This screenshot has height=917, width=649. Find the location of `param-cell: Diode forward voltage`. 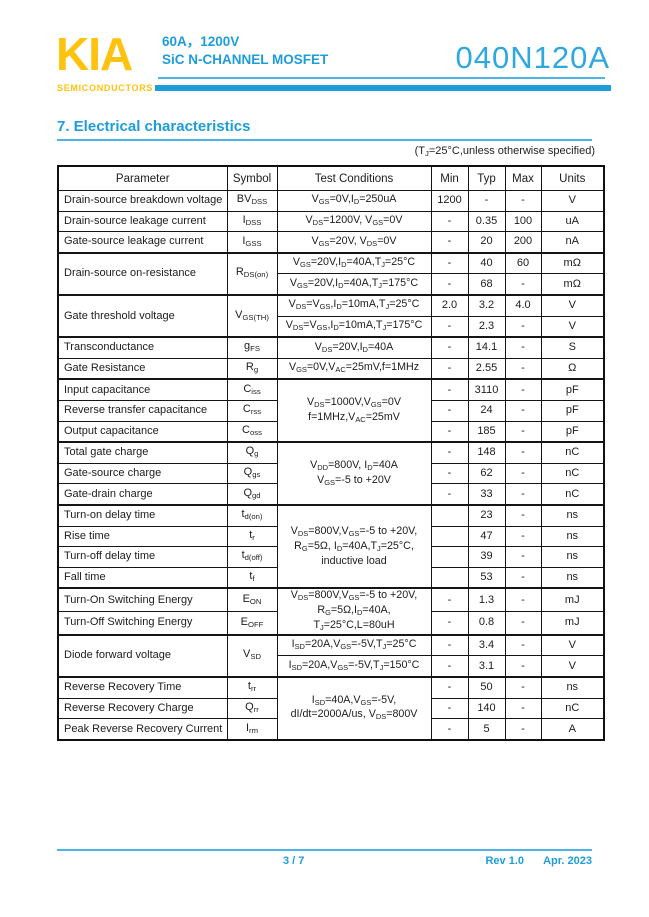

param-cell: Diode forward voltage is located at coordinates (142, 655).